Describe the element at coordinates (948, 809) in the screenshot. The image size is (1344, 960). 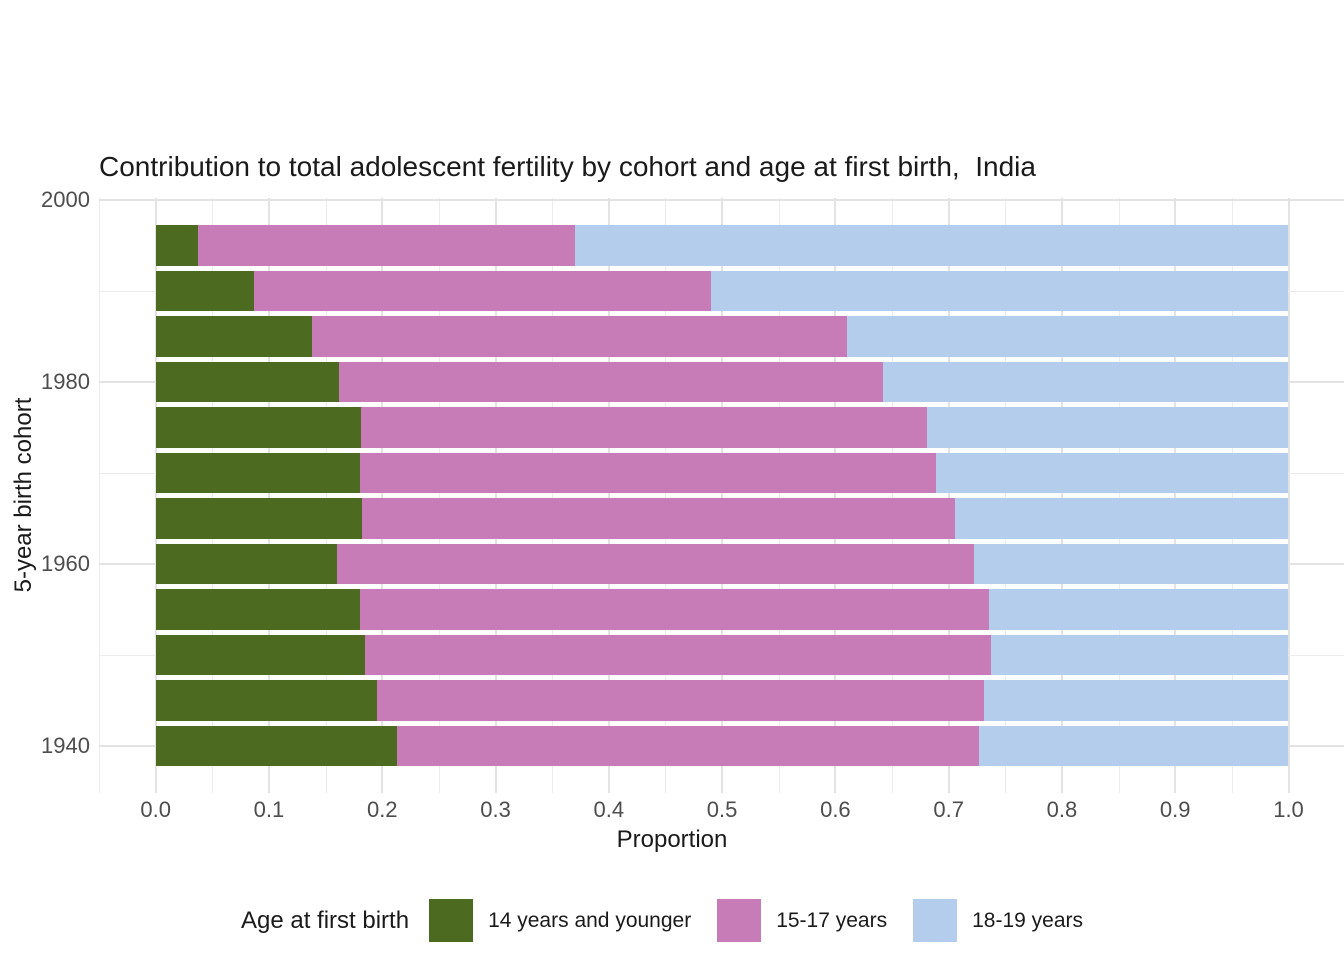
I see `x-tick-label: 0.7` at that location.